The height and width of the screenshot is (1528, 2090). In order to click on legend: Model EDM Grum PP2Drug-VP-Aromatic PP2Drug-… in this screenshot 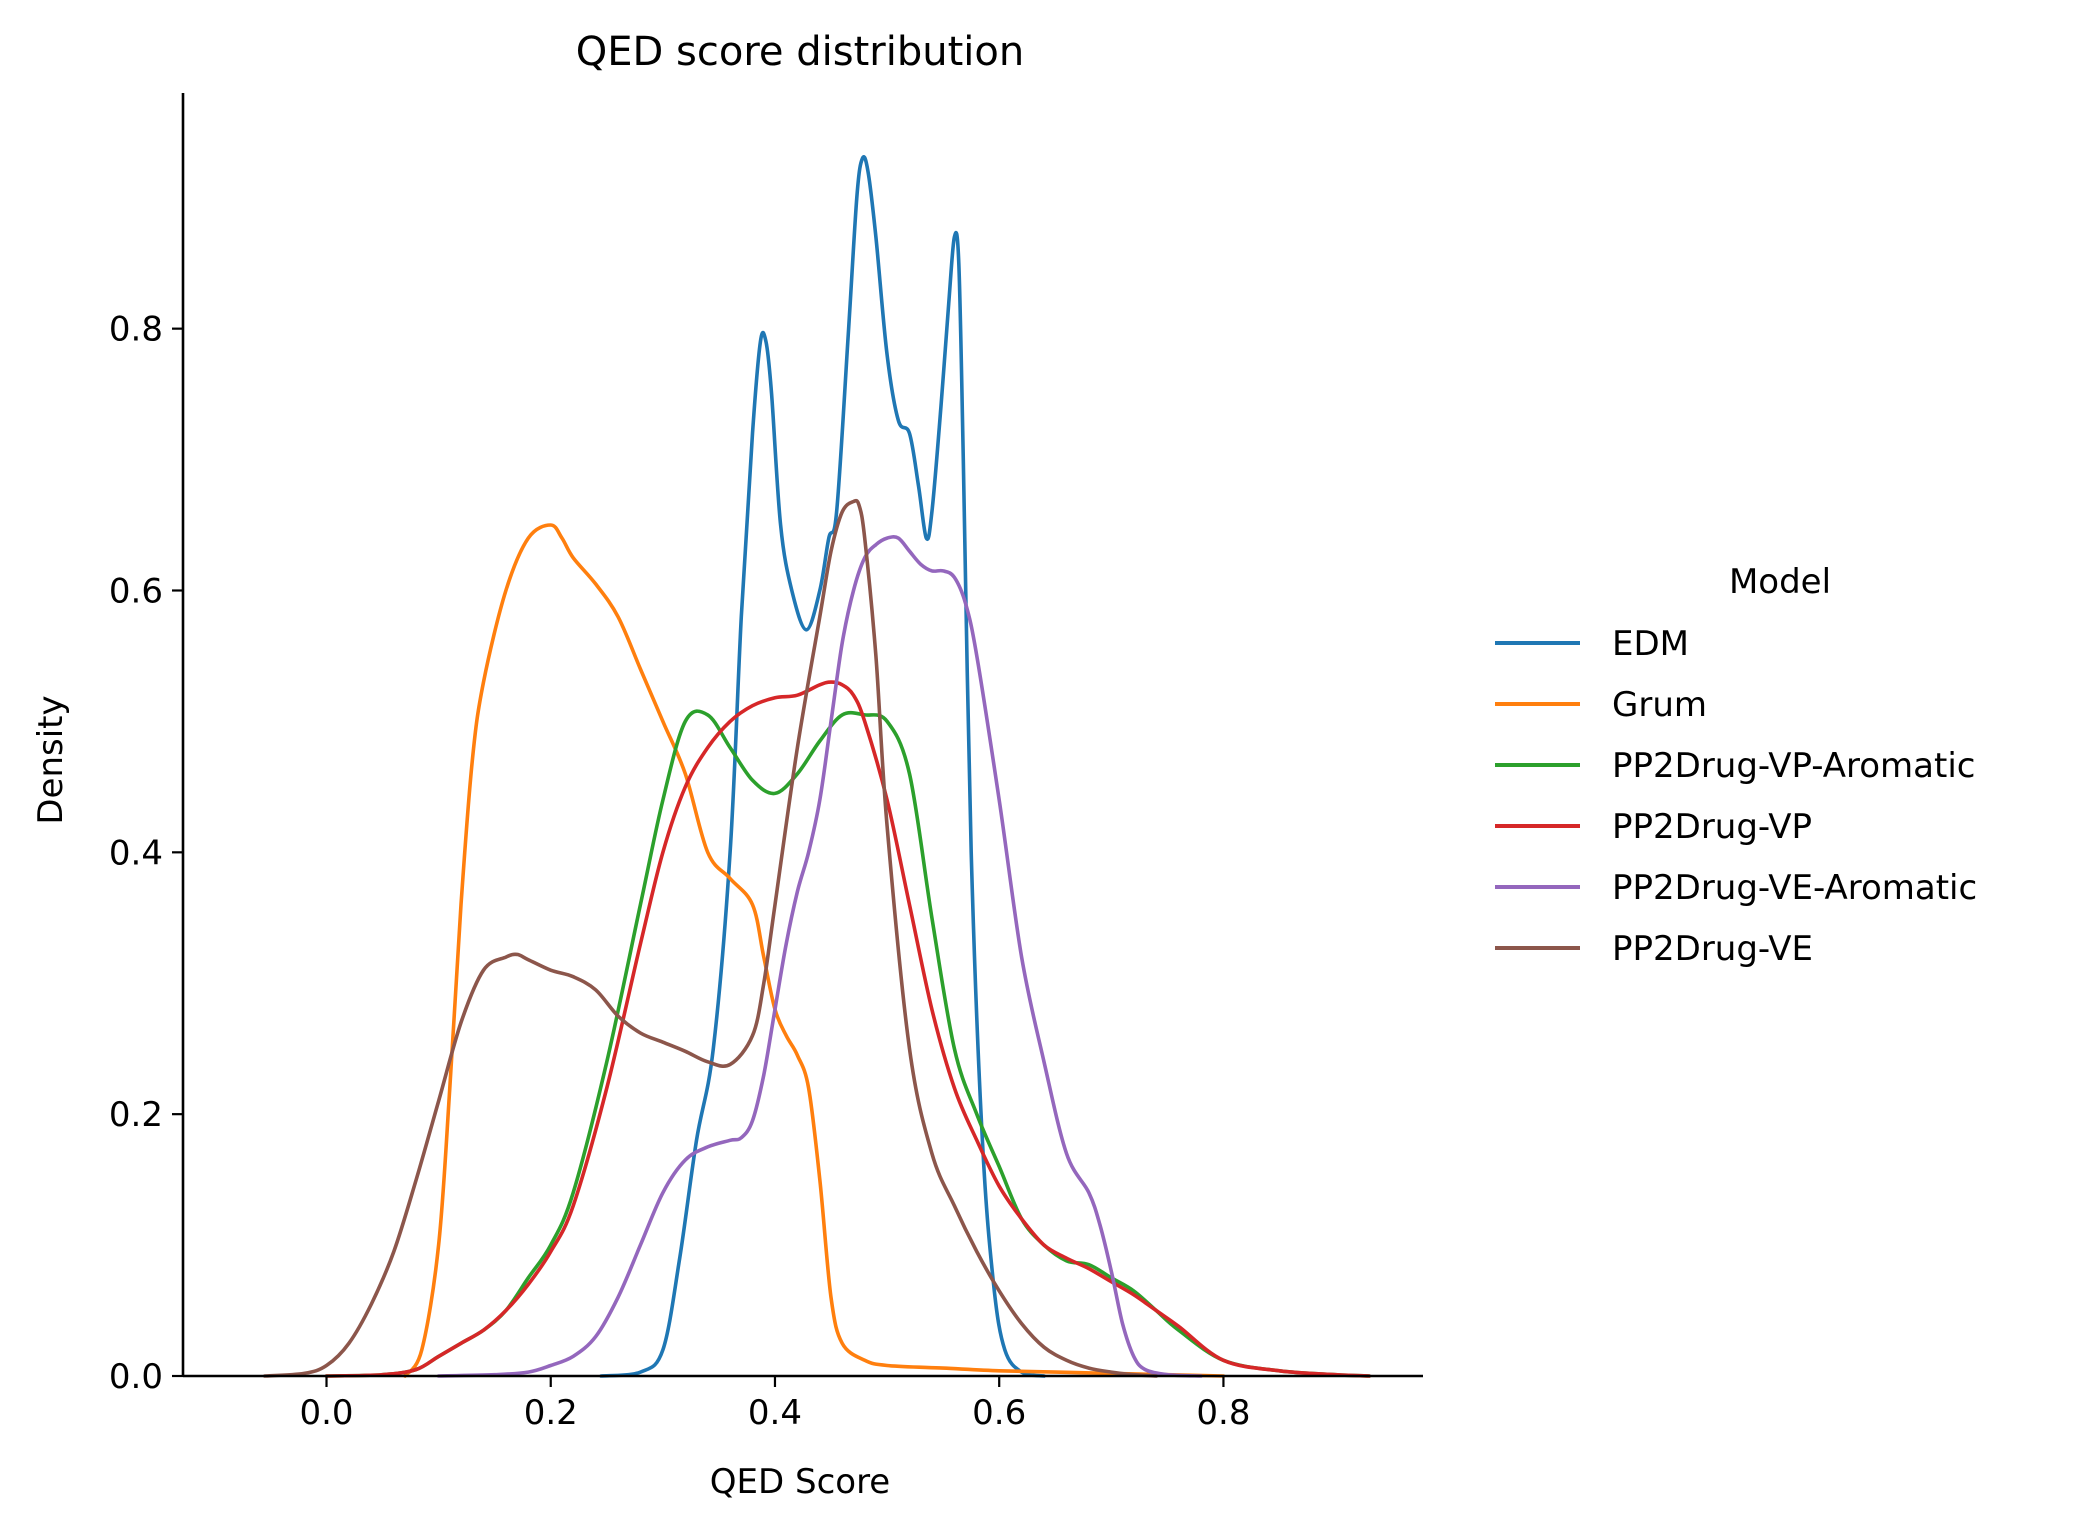, I will do `click(1736, 765)`.